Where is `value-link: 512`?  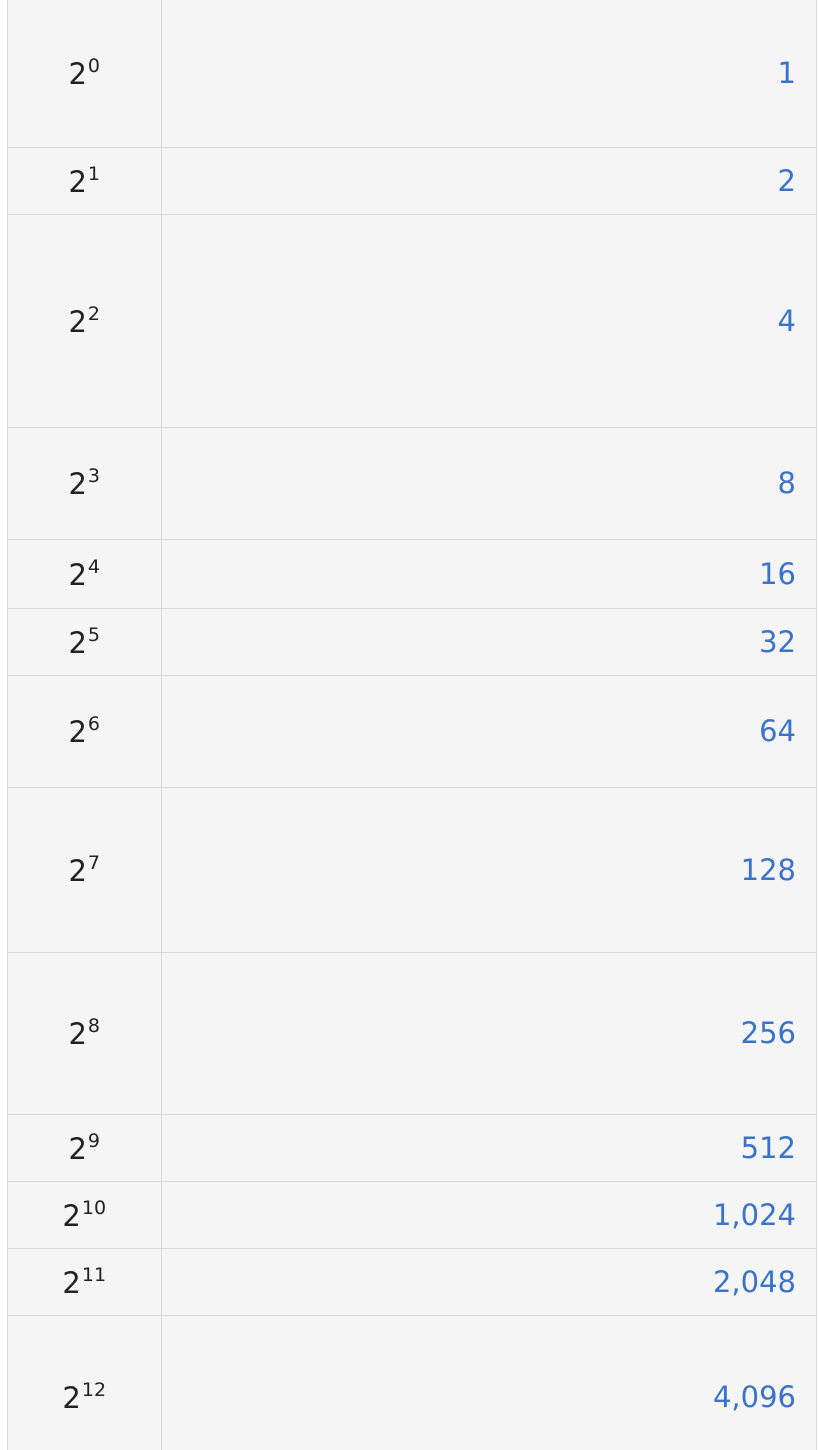 value-link: 512 is located at coordinates (768, 1147).